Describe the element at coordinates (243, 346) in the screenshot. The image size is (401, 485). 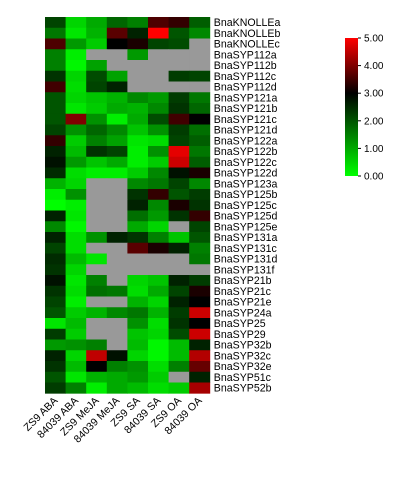
I see `row-label: BnaSYP32b` at that location.